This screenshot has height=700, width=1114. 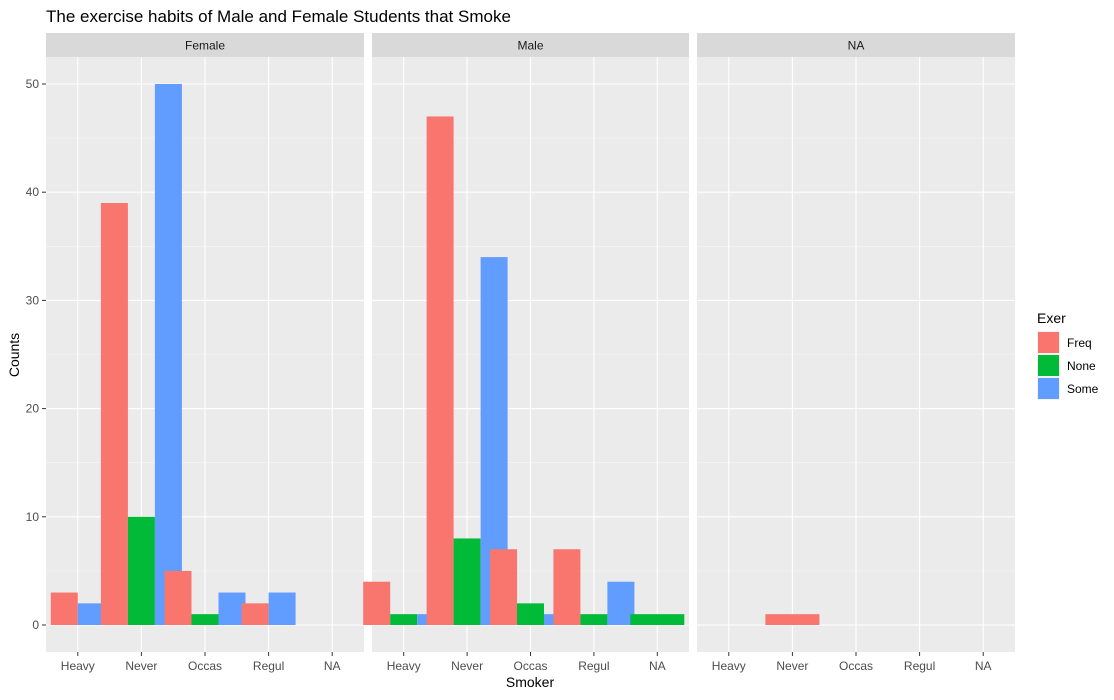 What do you see at coordinates (255, 614) in the screenshot?
I see `bar-female-regul-freq` at bounding box center [255, 614].